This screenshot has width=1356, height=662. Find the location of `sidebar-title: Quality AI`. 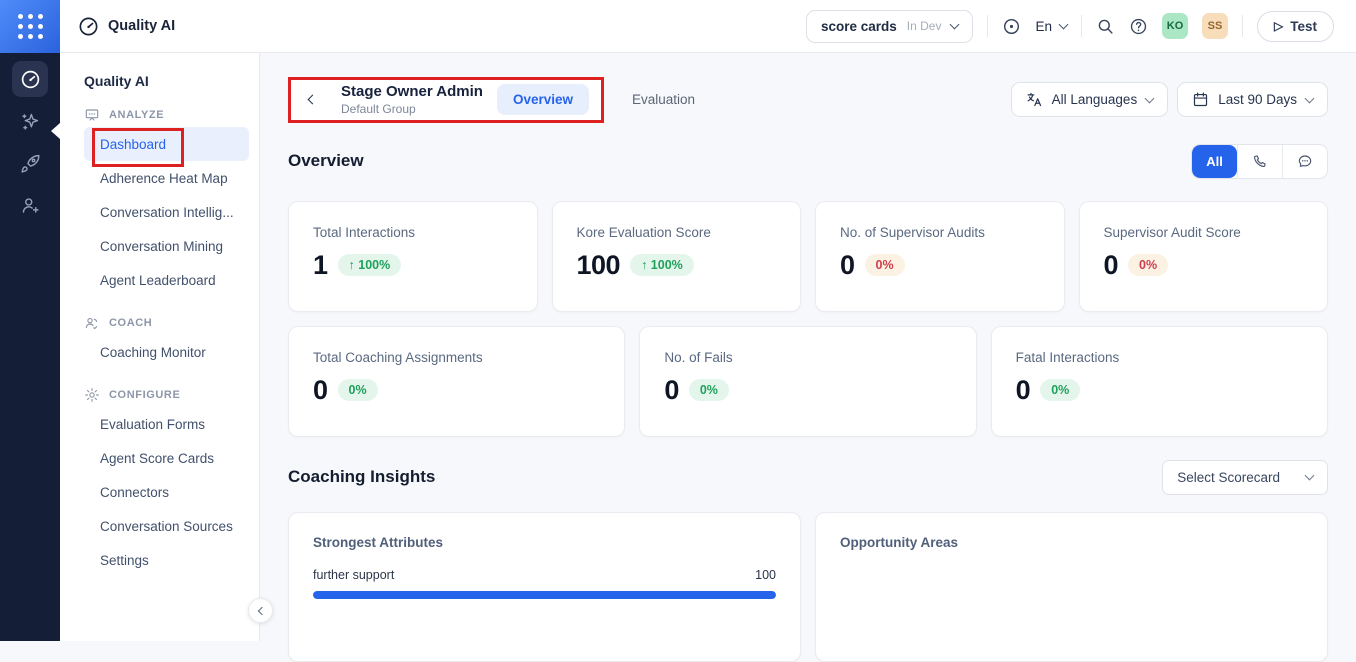

sidebar-title: Quality AI is located at coordinates (116, 81).